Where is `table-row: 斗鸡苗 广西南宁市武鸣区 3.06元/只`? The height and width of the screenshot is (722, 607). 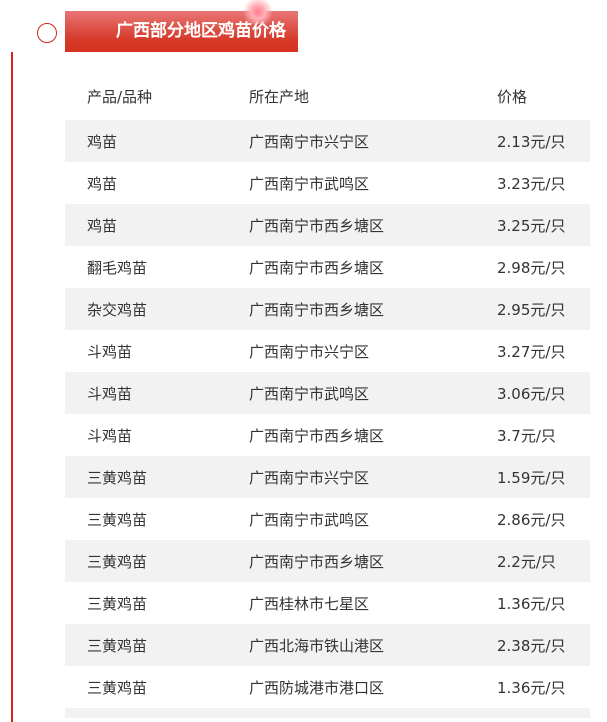
table-row: 斗鸡苗 广西南宁市武鸣区 3.06元/只 is located at coordinates (327, 393).